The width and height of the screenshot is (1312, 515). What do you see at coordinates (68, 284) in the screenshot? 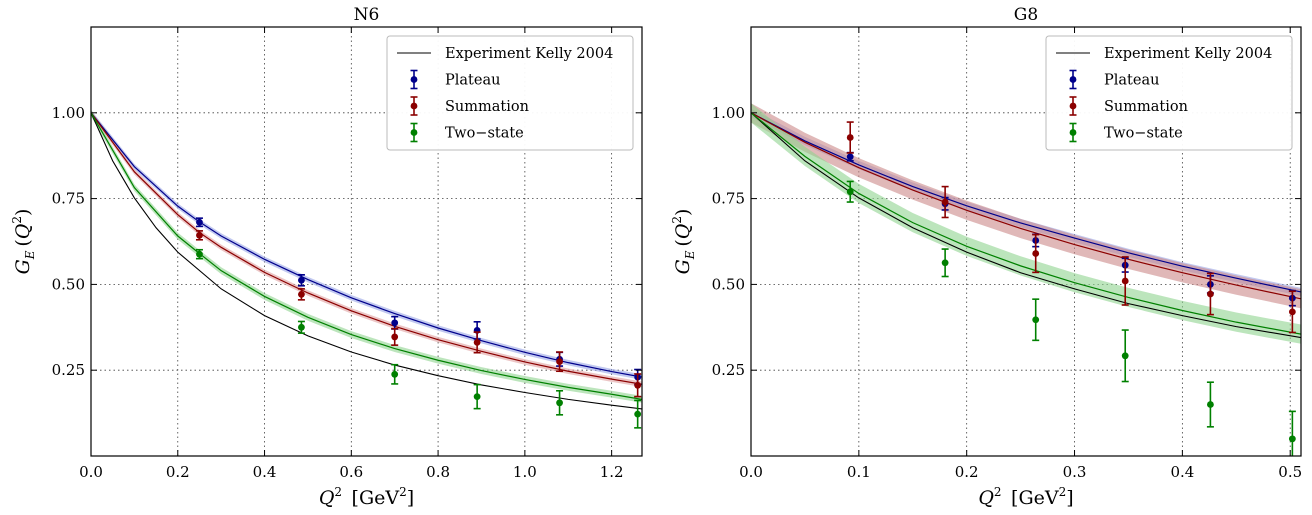
I see `y-tick-label: 0.50` at bounding box center [68, 284].